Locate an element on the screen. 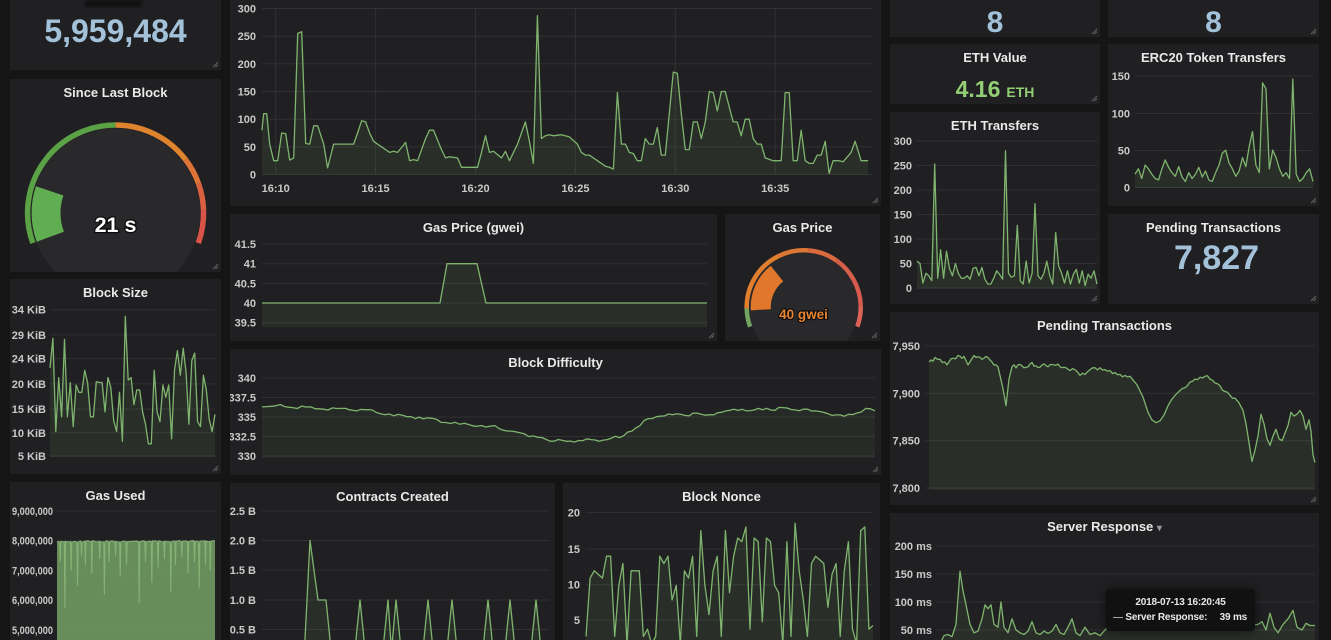 This screenshot has height=640, width=1331. svg-text: 16:20 is located at coordinates (475, 189).